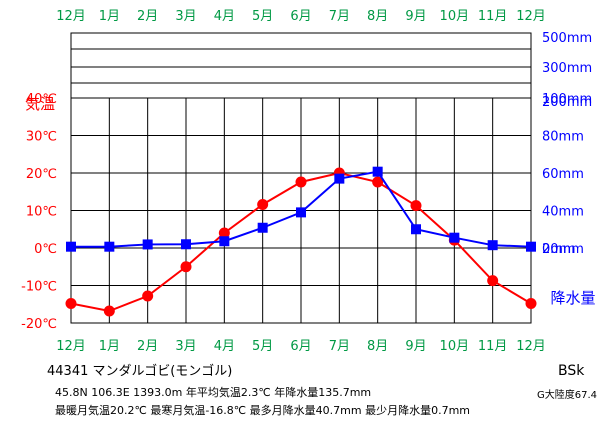 The width and height of the screenshot is (611, 425). What do you see at coordinates (377, 346) in the screenshot?
I see `month-label-bottom: 8月` at bounding box center [377, 346].